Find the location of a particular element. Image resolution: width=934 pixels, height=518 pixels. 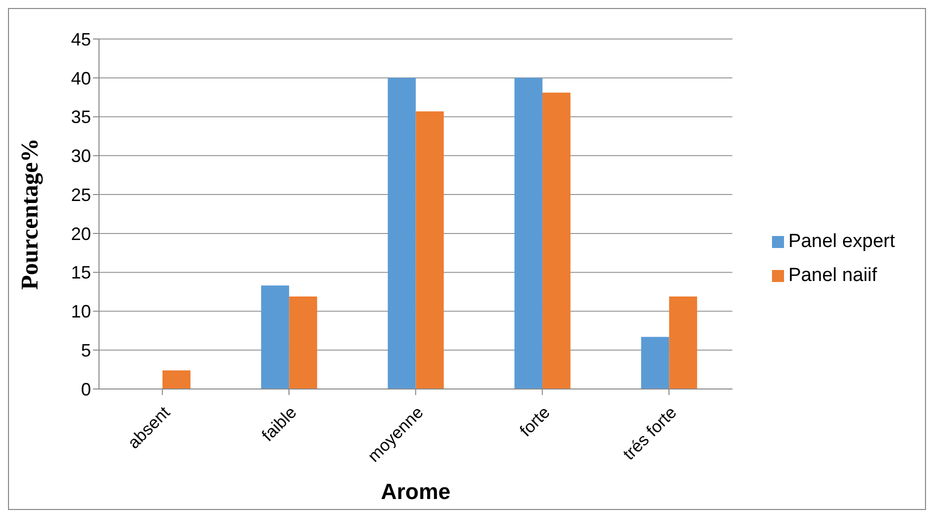

y-tick-label: 5 is located at coordinates (85, 350).